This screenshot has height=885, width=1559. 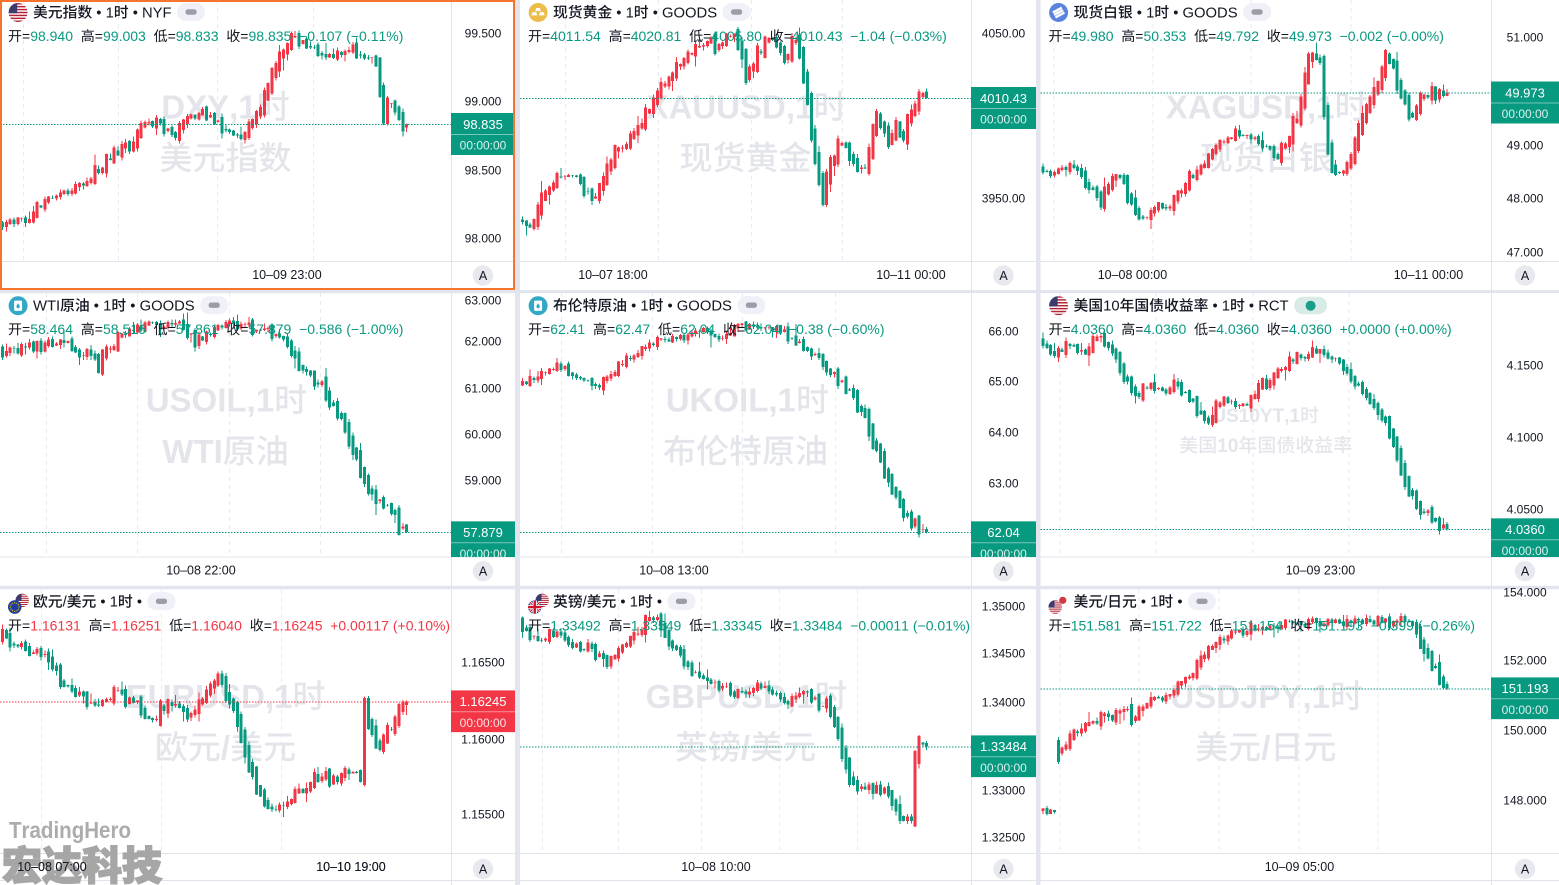 I want to click on svg-text: 1.33345, so click(x=736, y=625).